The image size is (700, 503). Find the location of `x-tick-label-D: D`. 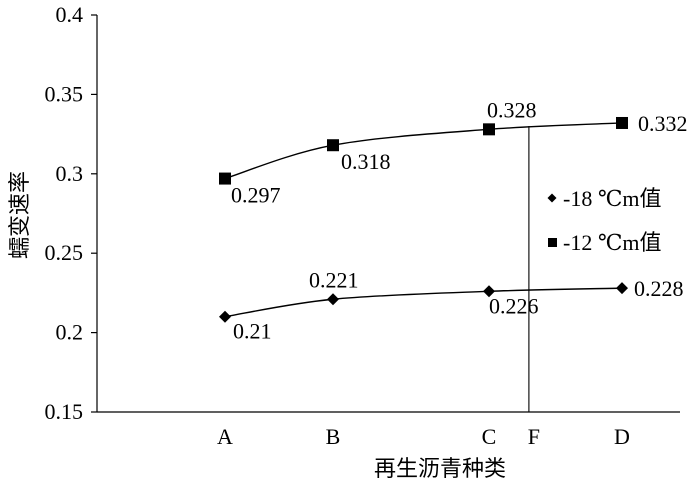

x-tick-label-D: D is located at coordinates (622, 436).